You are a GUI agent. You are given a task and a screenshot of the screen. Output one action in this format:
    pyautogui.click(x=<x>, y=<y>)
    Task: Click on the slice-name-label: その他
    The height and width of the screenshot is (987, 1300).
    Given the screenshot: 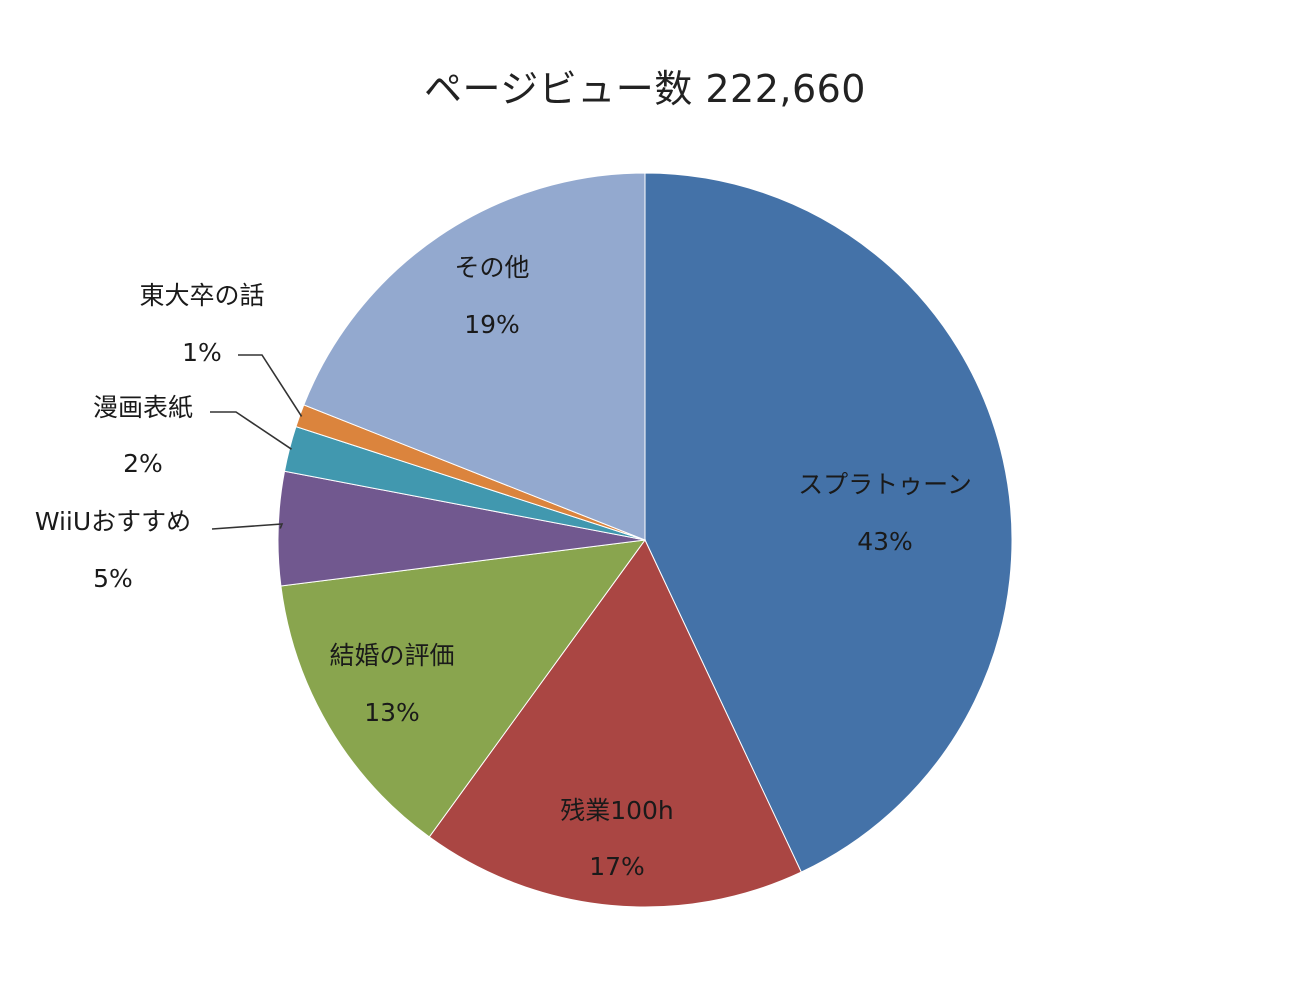 What is the action you would take?
    pyautogui.click(x=491, y=267)
    